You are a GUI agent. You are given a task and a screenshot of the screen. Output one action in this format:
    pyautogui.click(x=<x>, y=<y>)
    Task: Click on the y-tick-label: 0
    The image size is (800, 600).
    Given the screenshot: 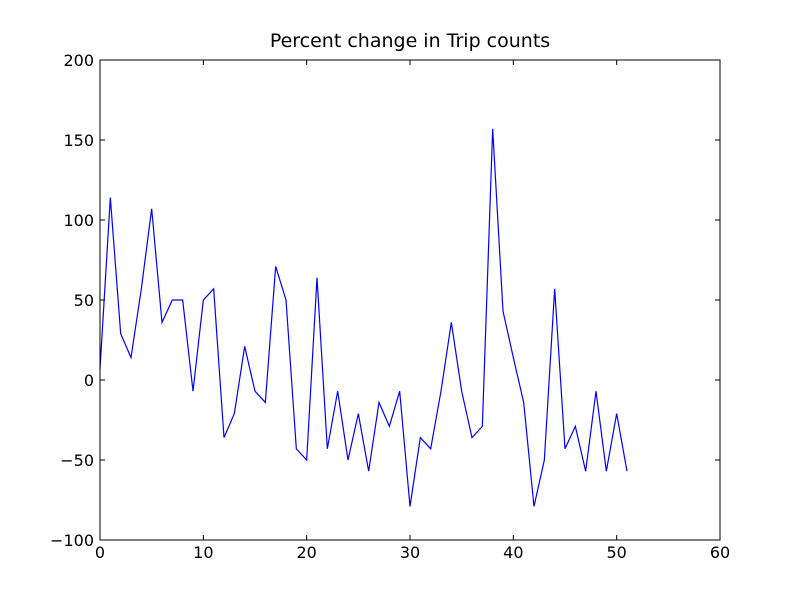 What is the action you would take?
    pyautogui.click(x=89, y=380)
    